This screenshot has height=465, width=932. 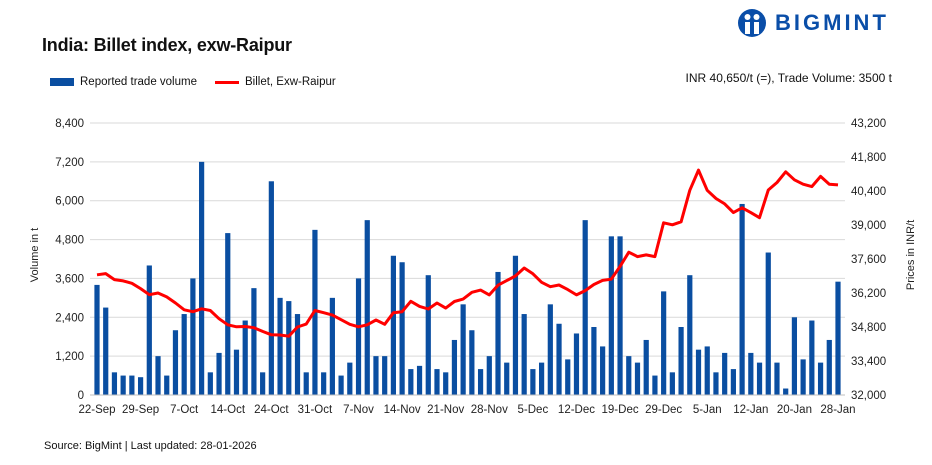 I want to click on bigmint-logo: BIGMINT, so click(x=813, y=23).